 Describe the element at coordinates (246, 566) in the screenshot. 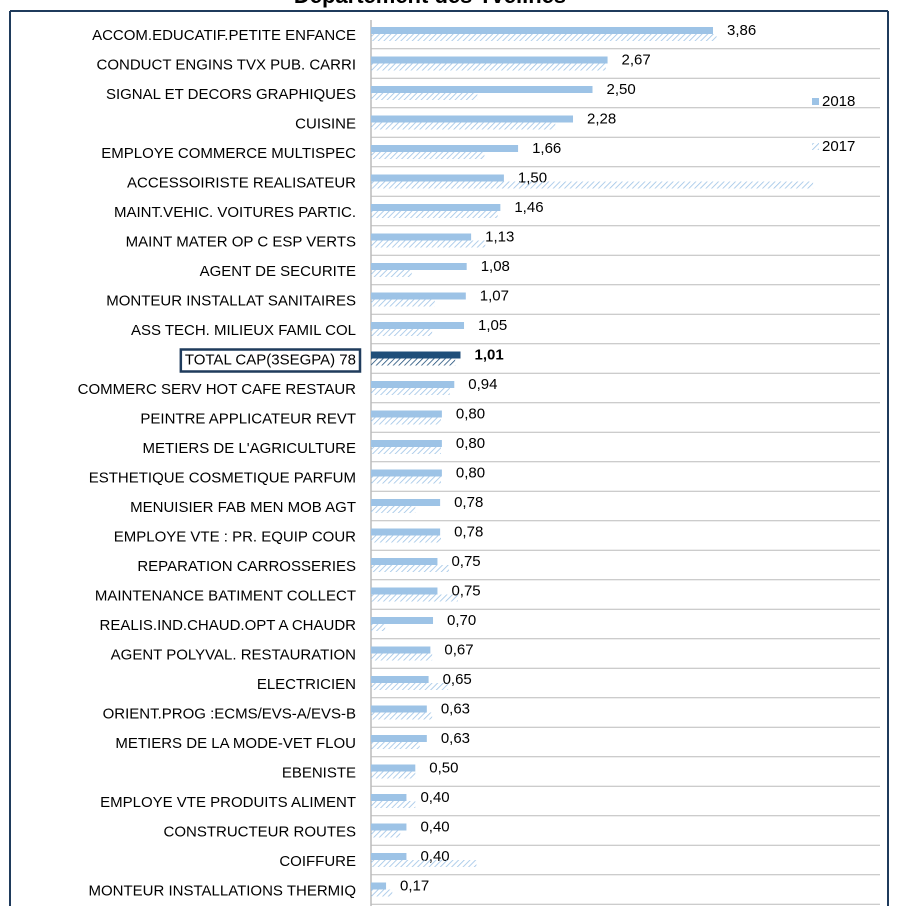

I see `category-label: REPARATION CARROSSERIES` at that location.